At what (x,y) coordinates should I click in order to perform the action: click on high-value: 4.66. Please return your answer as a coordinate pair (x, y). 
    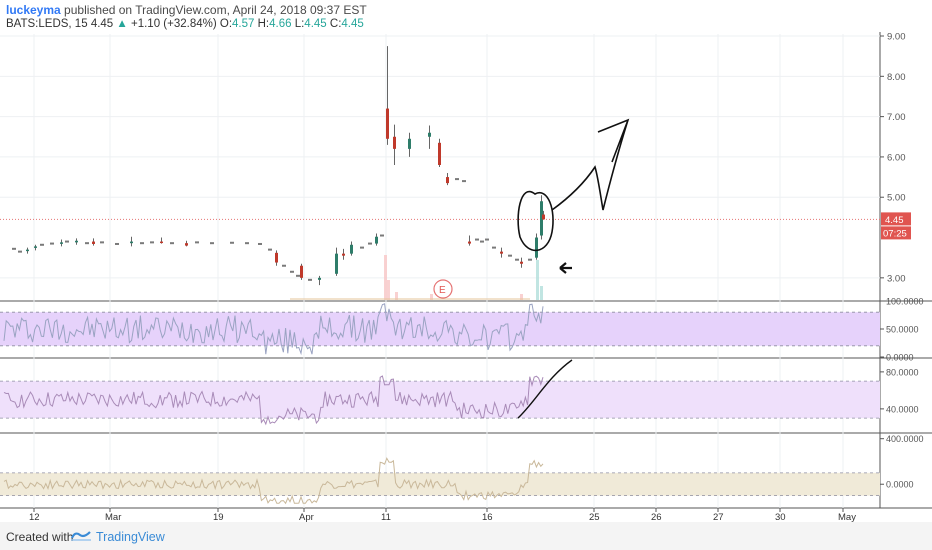
    Looking at the image, I should click on (280, 24).